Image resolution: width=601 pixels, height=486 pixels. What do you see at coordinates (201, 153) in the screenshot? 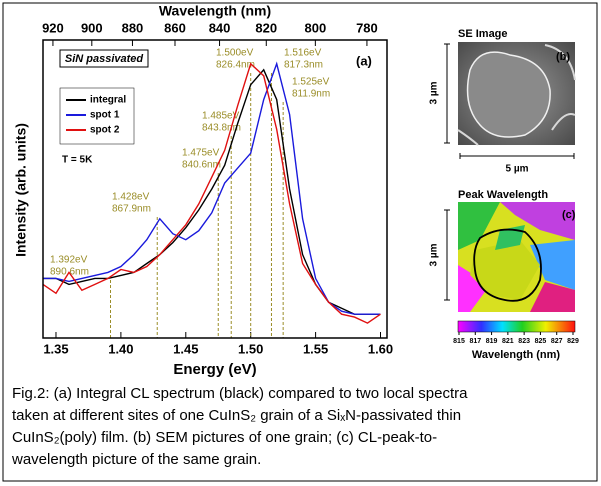
I see `annotation-energy: 1.475eV` at bounding box center [201, 153].